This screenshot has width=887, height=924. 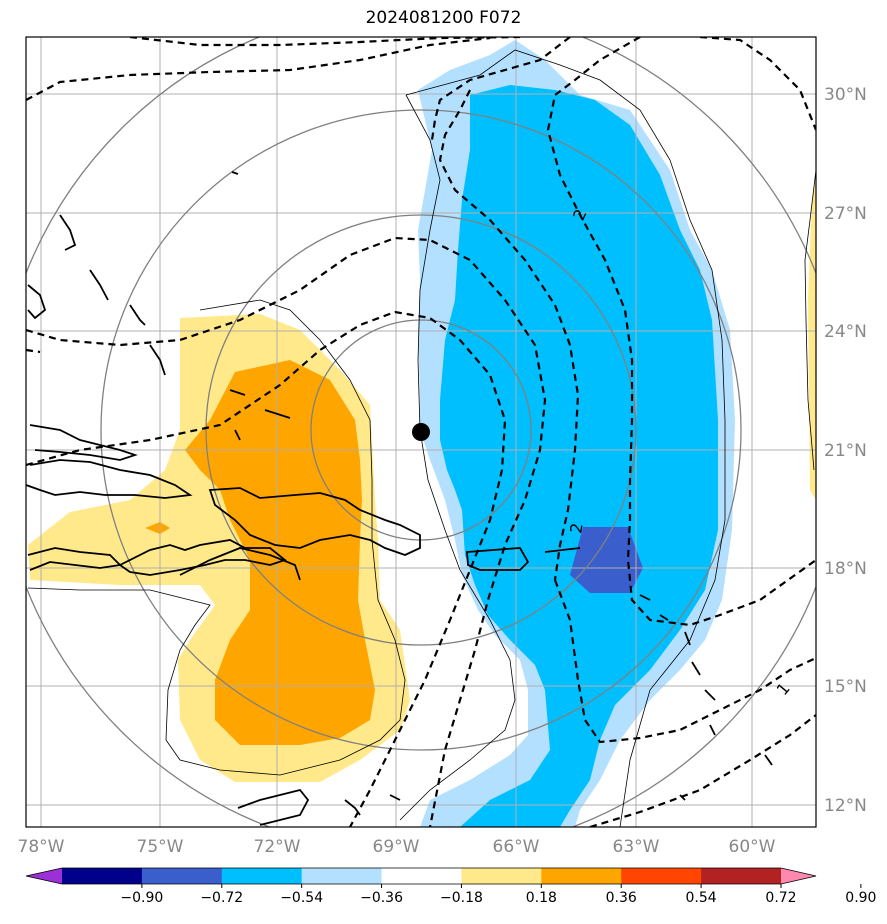 I want to click on storm-center-marker, so click(x=421, y=432).